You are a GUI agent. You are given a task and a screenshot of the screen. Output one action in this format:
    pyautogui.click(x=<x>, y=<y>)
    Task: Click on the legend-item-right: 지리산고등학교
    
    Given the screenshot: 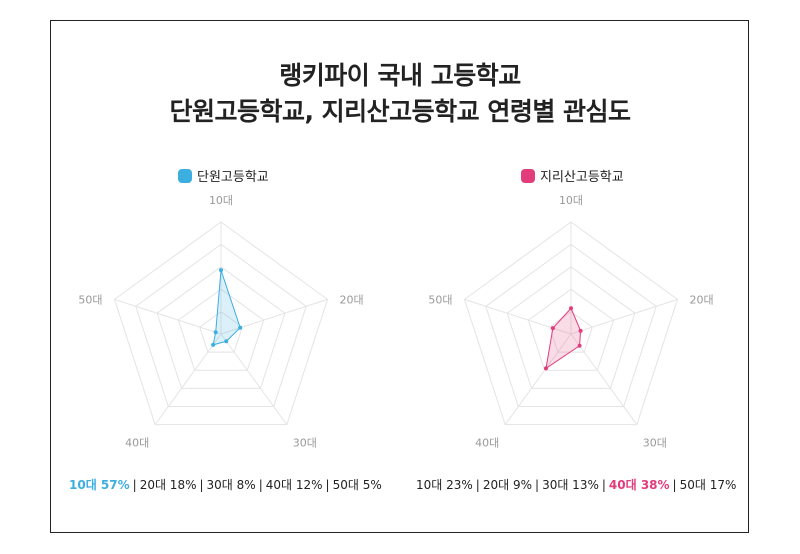 What is the action you would take?
    pyautogui.click(x=572, y=175)
    